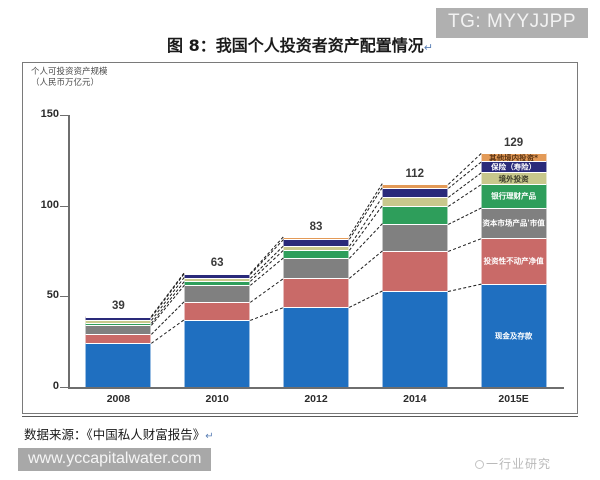 The width and height of the screenshot is (600, 480). Describe the element at coordinates (69, 77) in the screenshot. I see `y-axis-title: 个人可投资资产规模 （人民币万亿元）` at that location.